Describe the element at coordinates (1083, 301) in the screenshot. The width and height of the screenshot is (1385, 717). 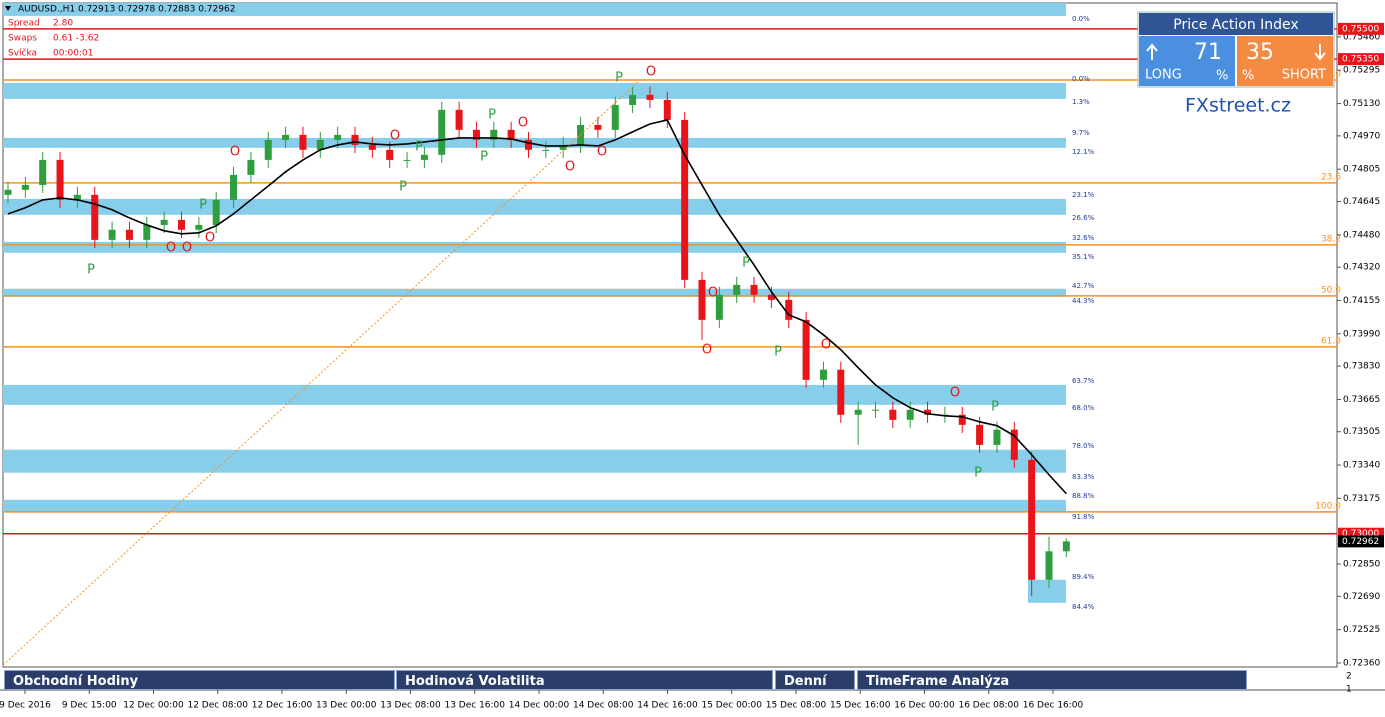
I see `zone-label: 44.3%` at that location.